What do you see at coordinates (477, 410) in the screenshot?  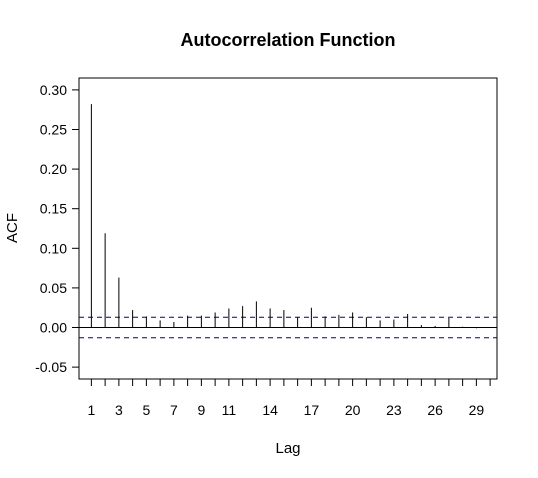 I see `x-tick-label: 29` at bounding box center [477, 410].